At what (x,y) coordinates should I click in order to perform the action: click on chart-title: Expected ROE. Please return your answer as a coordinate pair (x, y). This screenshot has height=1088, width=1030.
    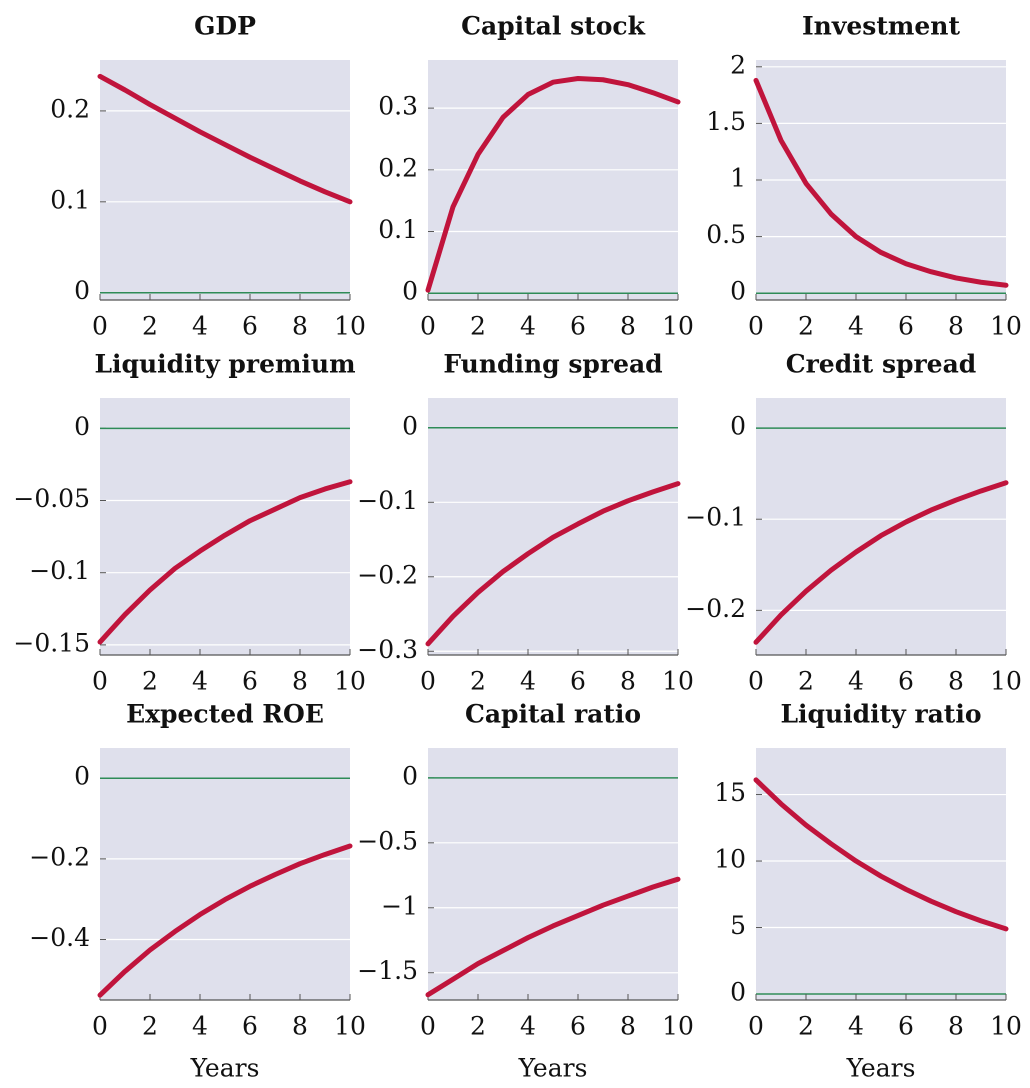
    Looking at the image, I should click on (225, 714).